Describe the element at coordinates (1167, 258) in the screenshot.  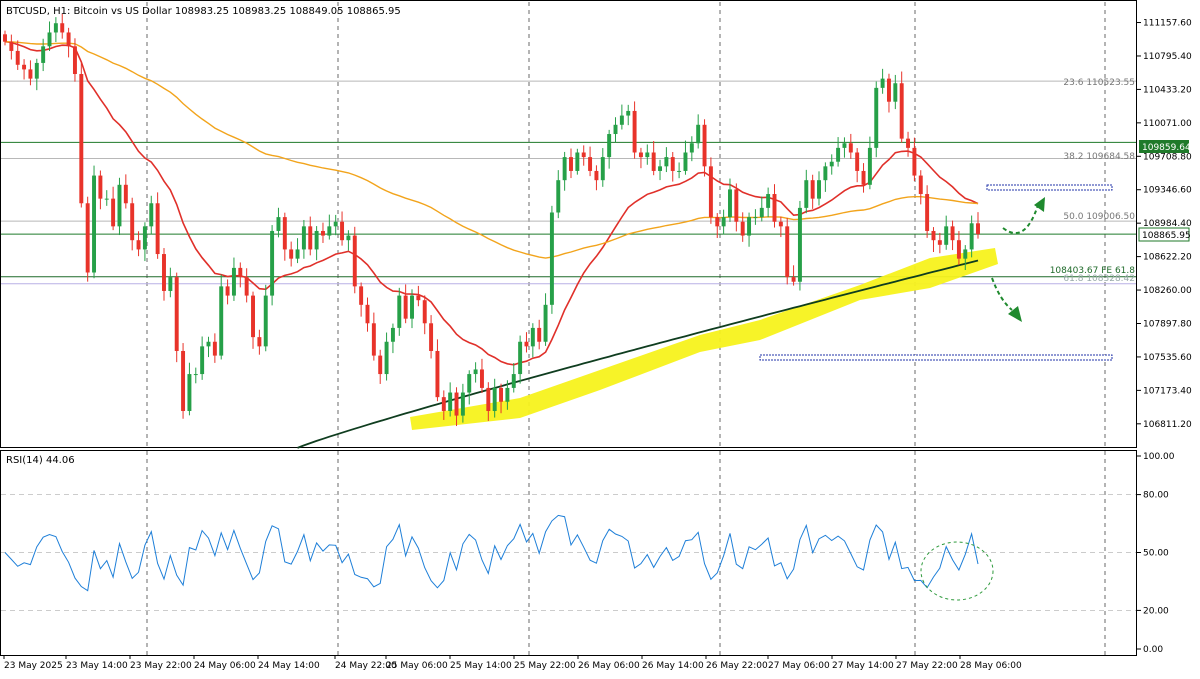
I see `price-axis-label: 108622.20` at that location.